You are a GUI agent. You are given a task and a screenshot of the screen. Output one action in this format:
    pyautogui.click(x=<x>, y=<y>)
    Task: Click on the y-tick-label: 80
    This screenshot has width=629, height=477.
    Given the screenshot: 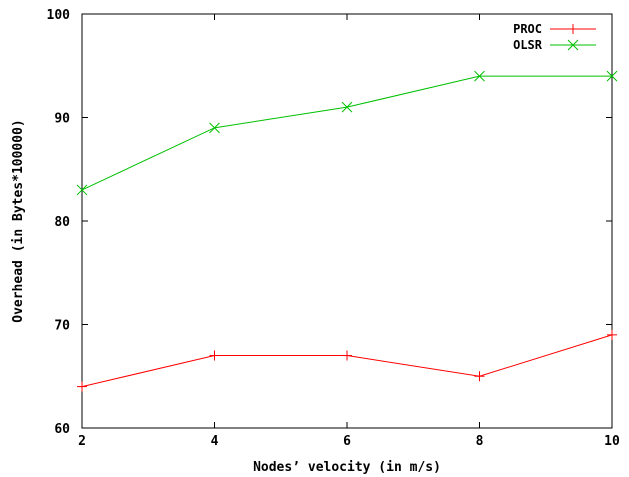 What is the action you would take?
    pyautogui.click(x=62, y=222)
    